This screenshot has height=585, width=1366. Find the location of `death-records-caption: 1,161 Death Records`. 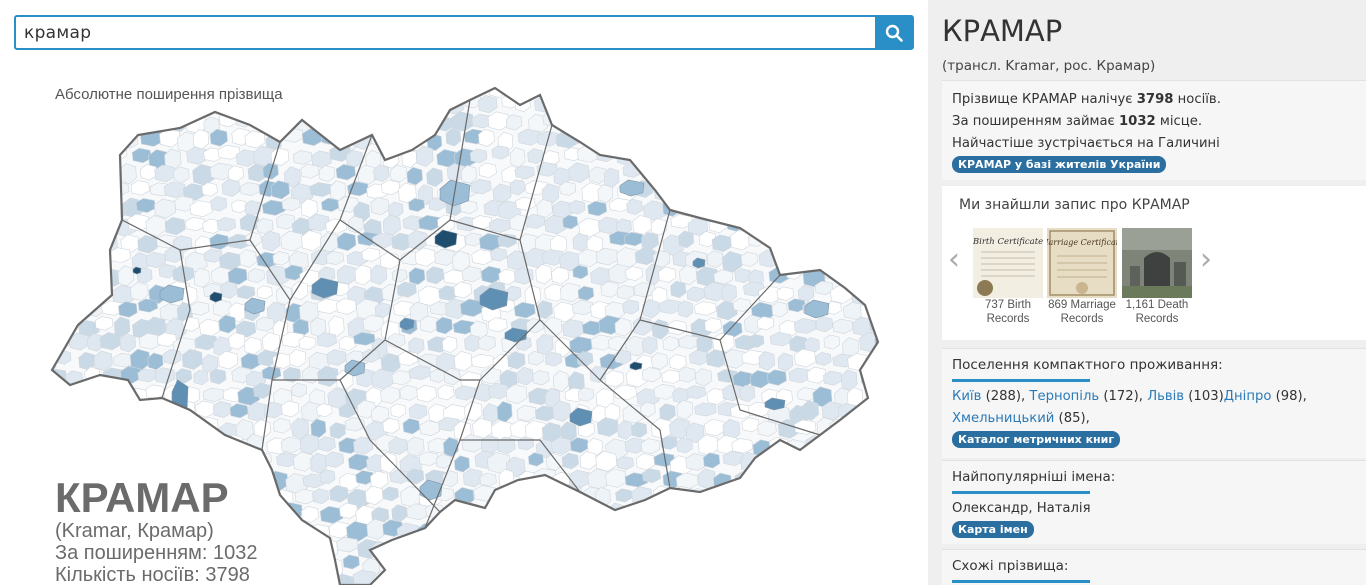

death-records-caption: 1,161 Death Records is located at coordinates (1157, 312).